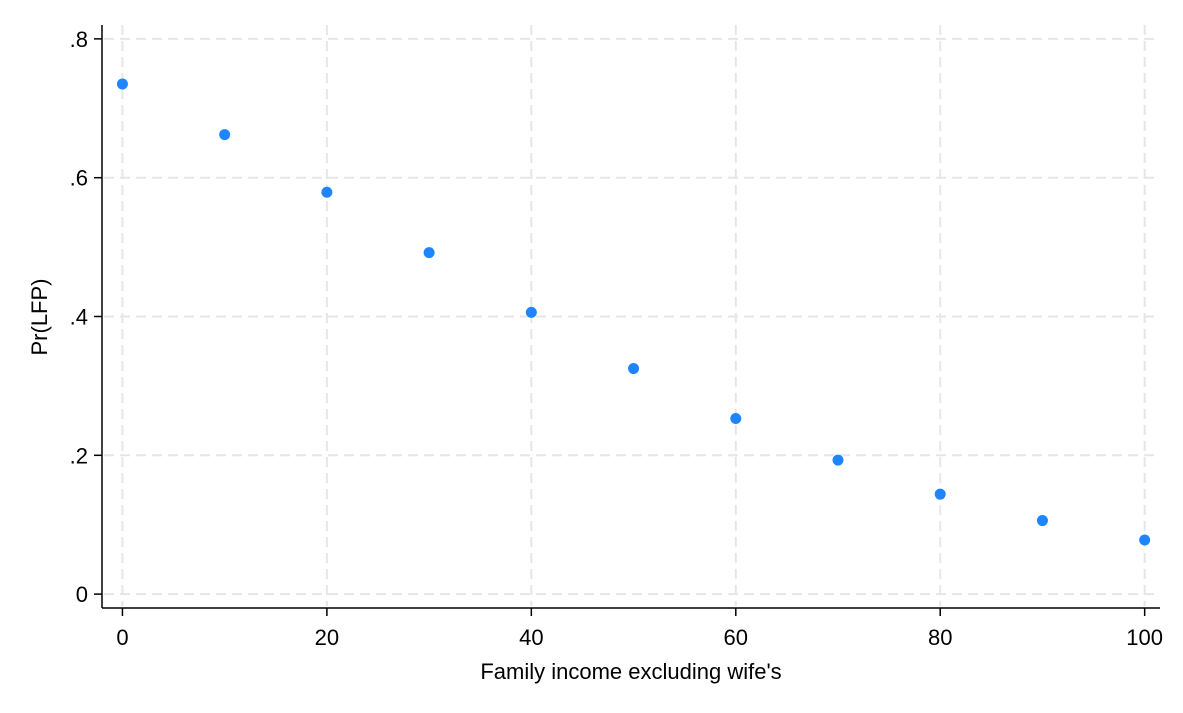 The width and height of the screenshot is (1183, 713). I want to click on y-tick-label: .6, so click(79, 178).